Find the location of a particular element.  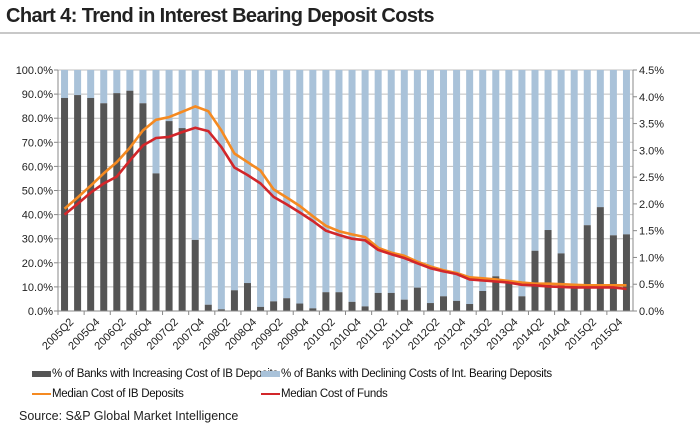

legend-item-cost-of-funds: Median Cost of Funds is located at coordinates (324, 394).